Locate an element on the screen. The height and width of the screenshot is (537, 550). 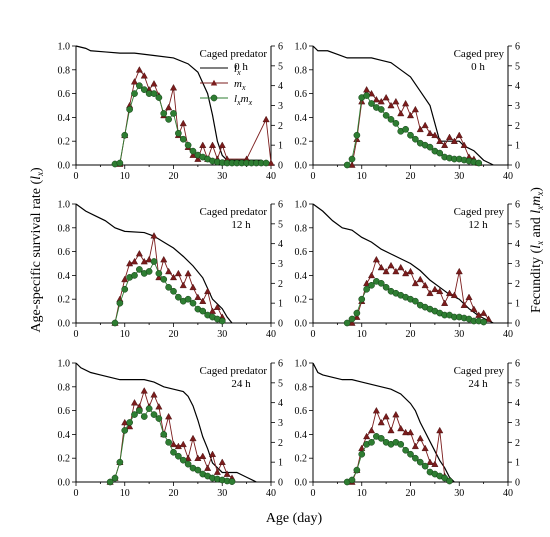
panel-subtitle: 0 h is located at coordinates (478, 67).